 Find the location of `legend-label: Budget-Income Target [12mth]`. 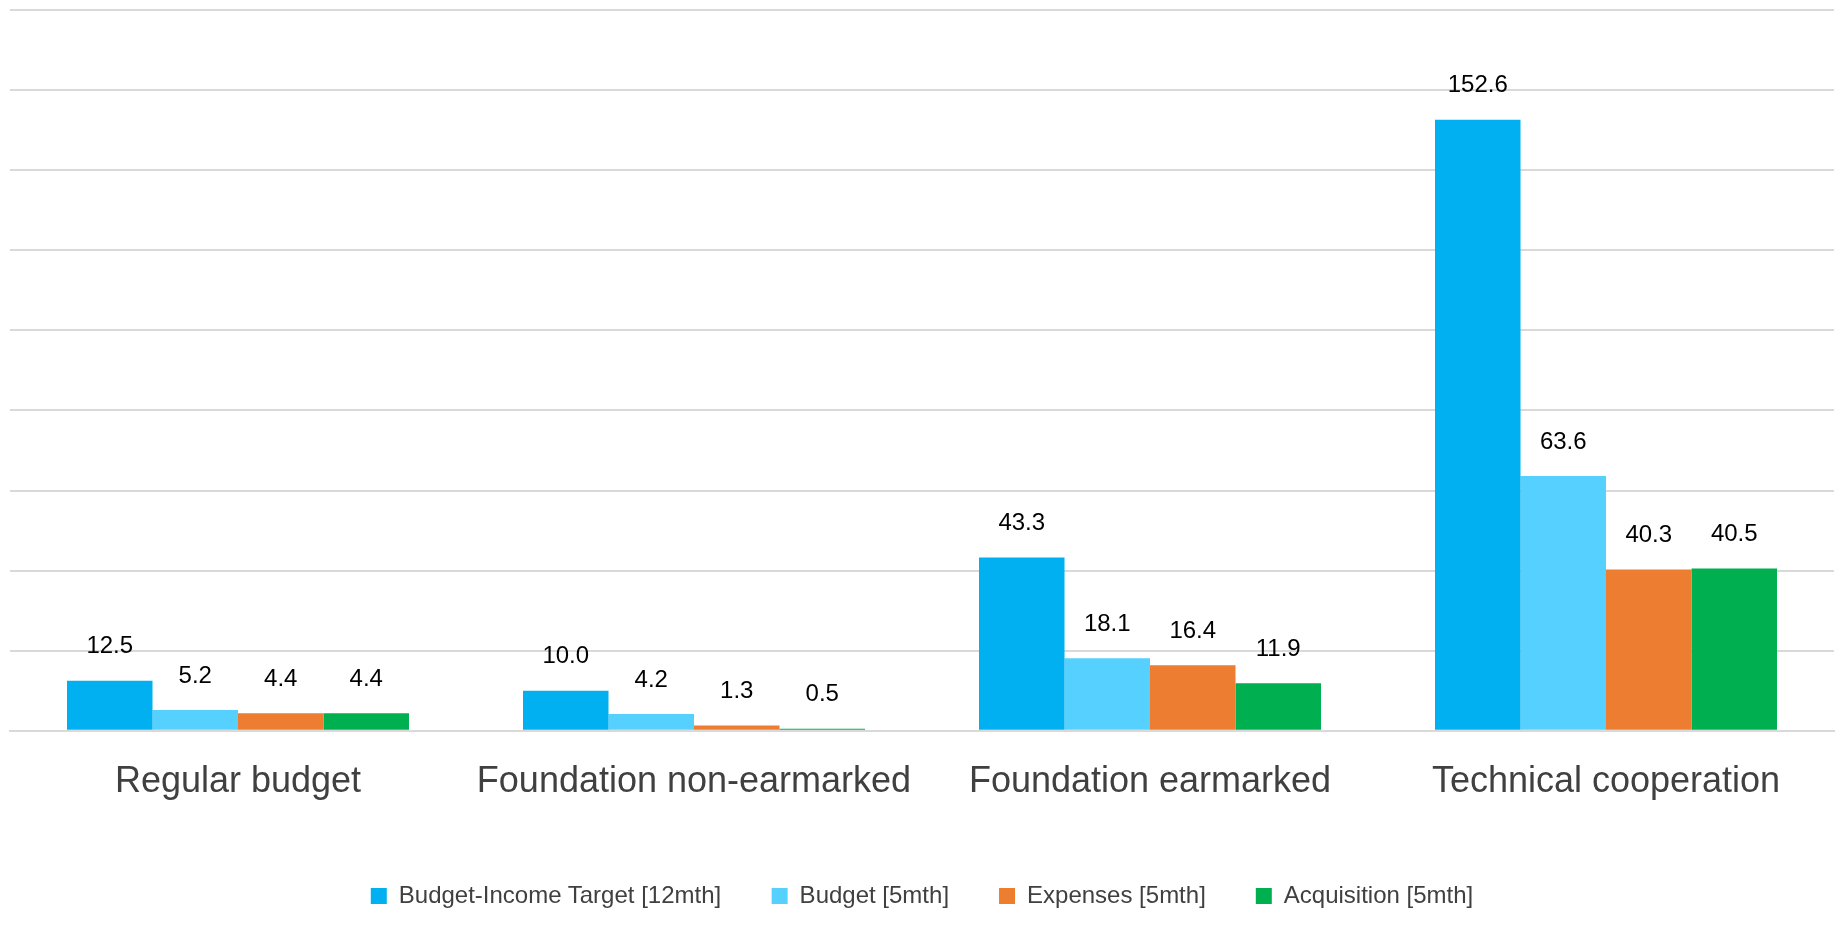

legend-label: Budget-Income Target [12mth] is located at coordinates (560, 894).